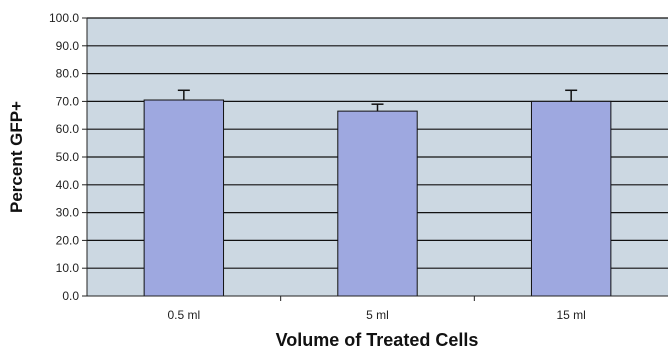 The width and height of the screenshot is (668, 352). What do you see at coordinates (377, 340) in the screenshot?
I see `x-axis-title: Volume of Treated Cells` at bounding box center [377, 340].